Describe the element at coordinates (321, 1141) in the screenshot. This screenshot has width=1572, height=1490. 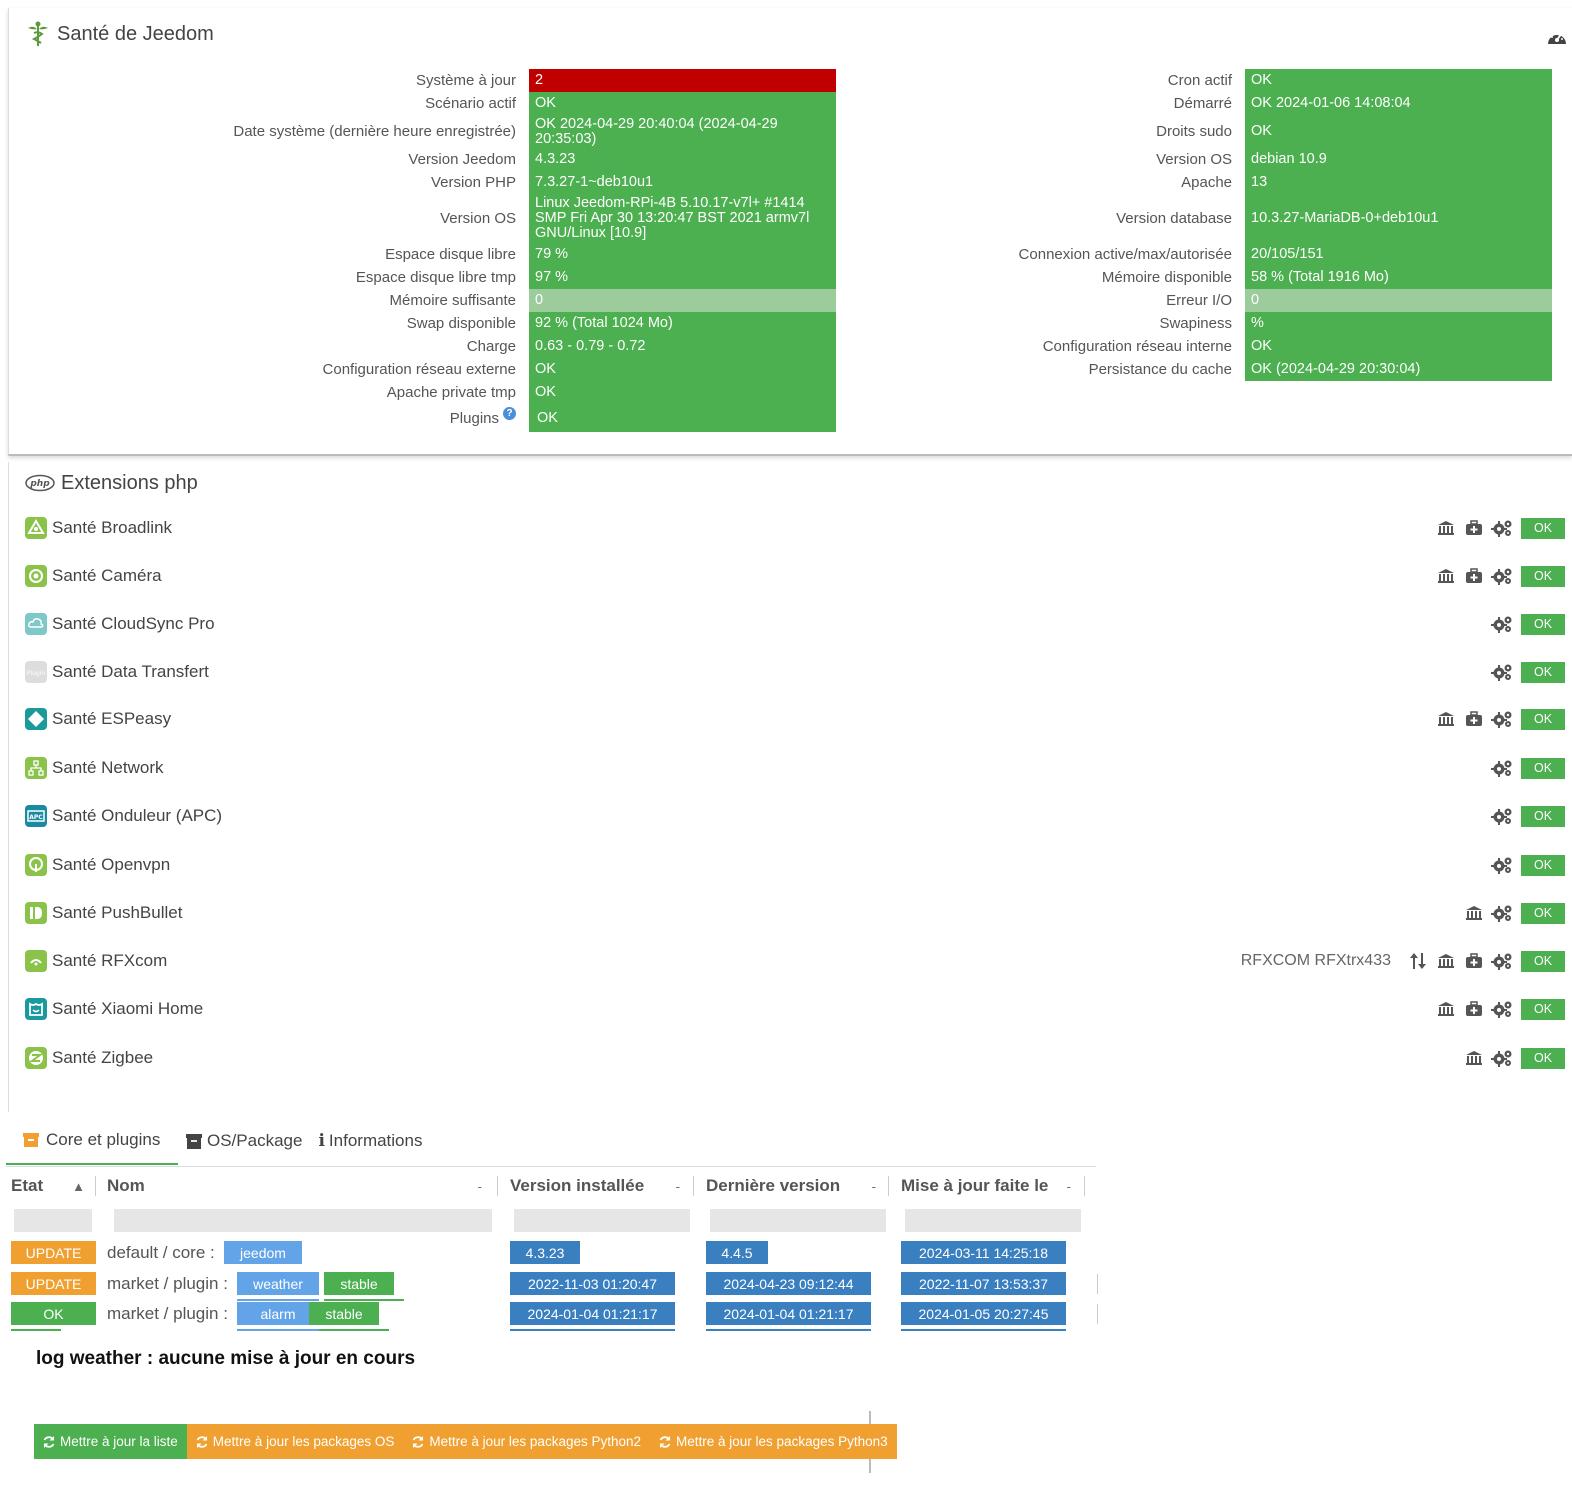
I see `info-icon: i` at that location.